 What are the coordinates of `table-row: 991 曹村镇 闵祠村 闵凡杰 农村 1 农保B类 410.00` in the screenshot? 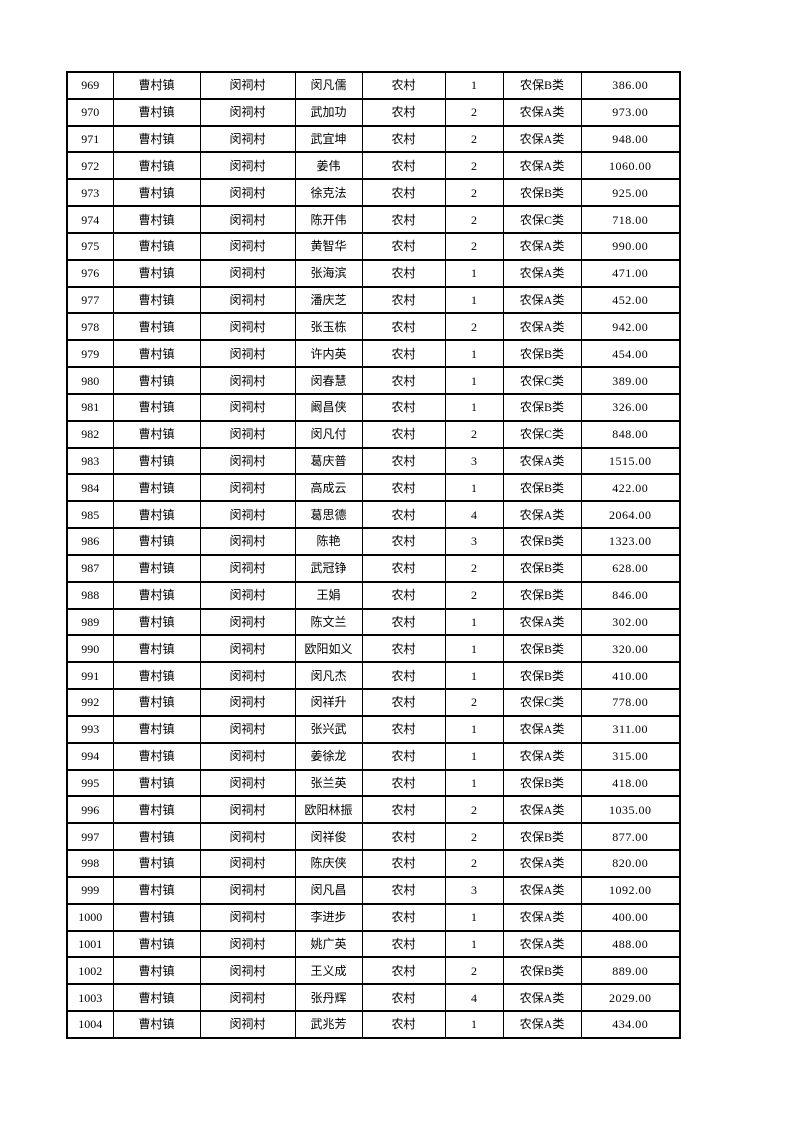 It's located at (373, 676).